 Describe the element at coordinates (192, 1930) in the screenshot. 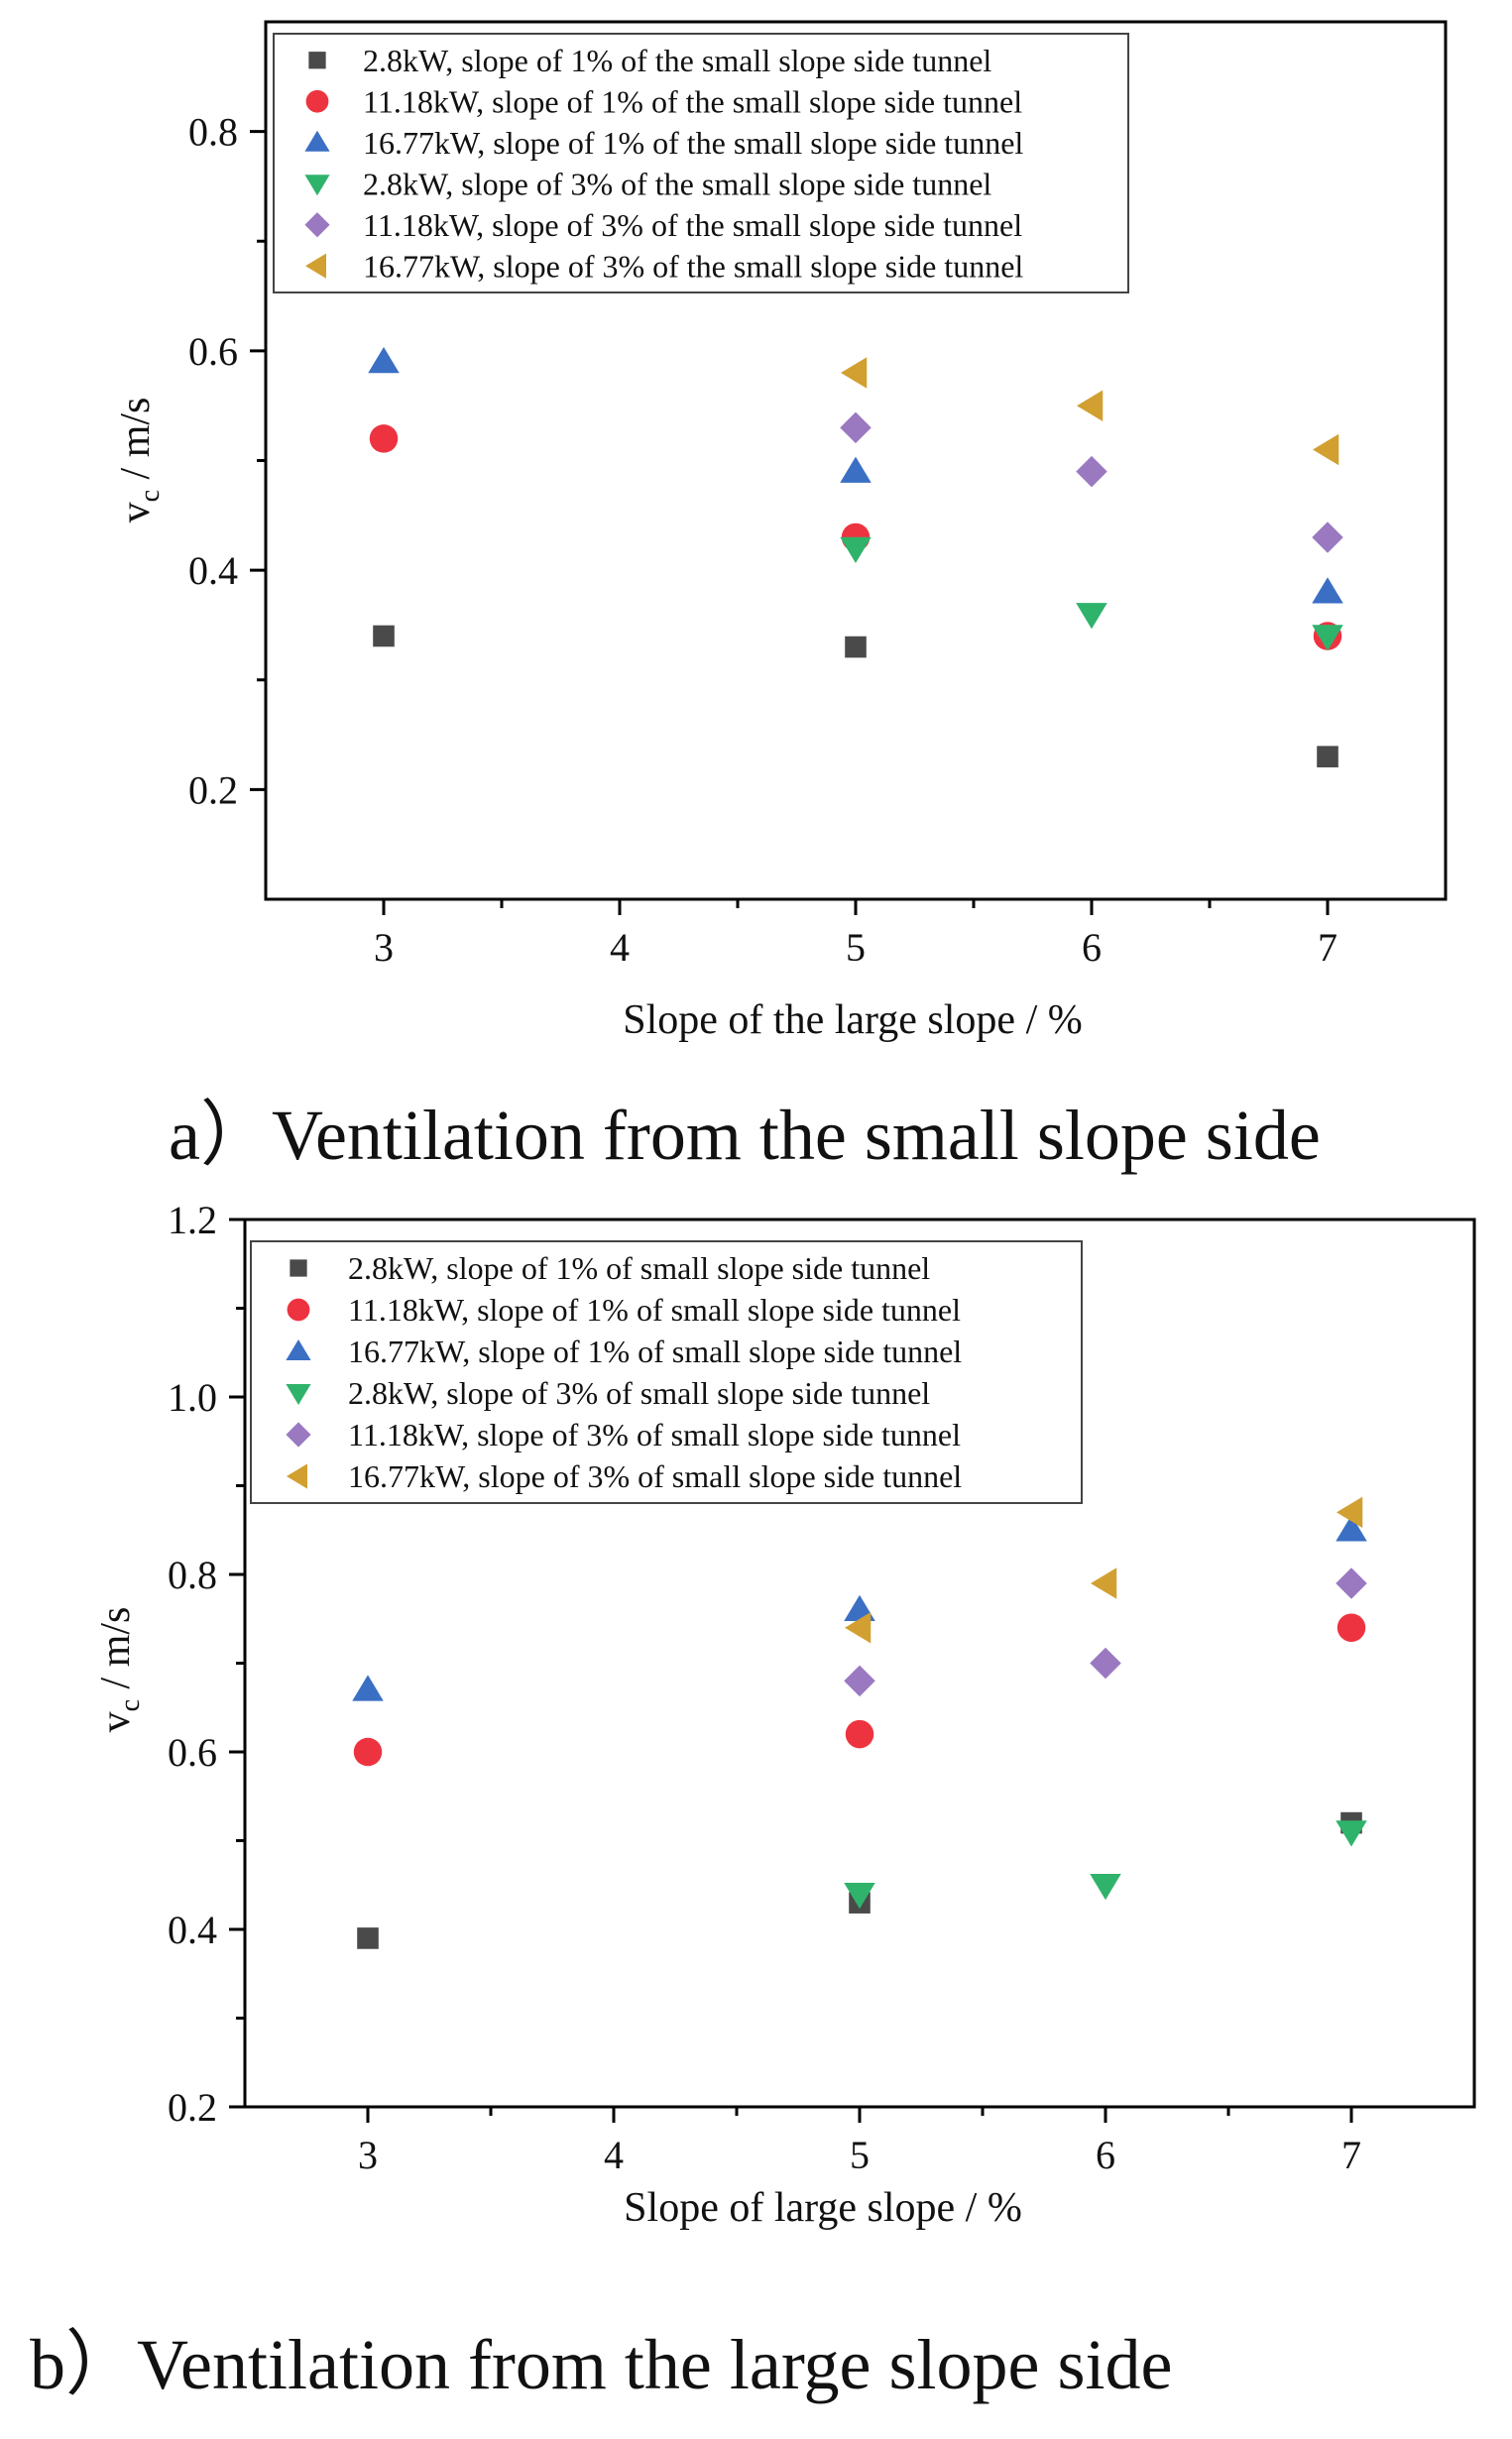

I see `chart-b-y-tick-label: 0.4` at that location.